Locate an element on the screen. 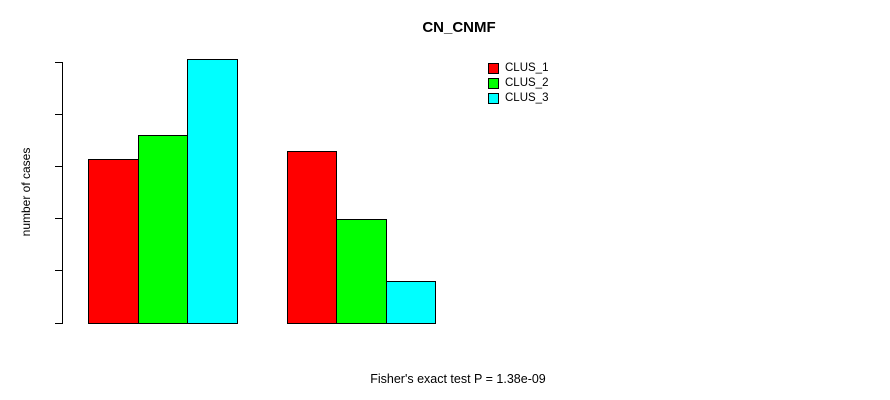 This screenshot has width=890, height=400. legend-label: CLUS_1 is located at coordinates (527, 68).